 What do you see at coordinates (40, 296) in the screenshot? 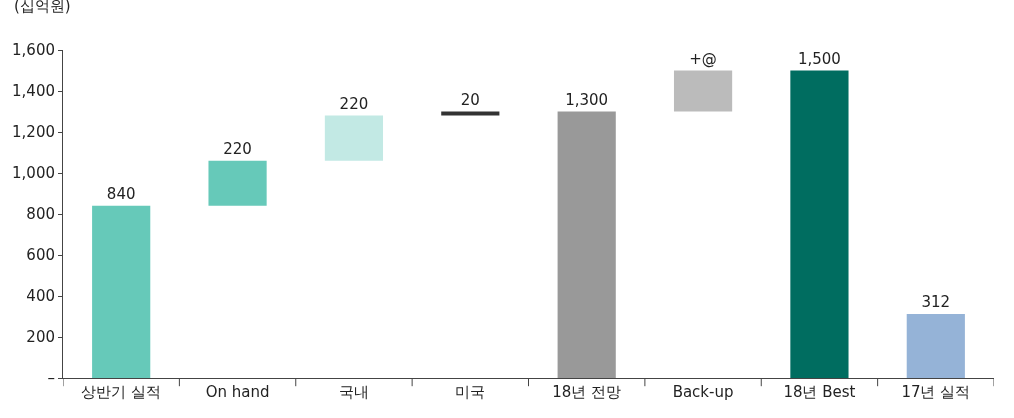
I see `y-tick-label: 400` at bounding box center [40, 296].